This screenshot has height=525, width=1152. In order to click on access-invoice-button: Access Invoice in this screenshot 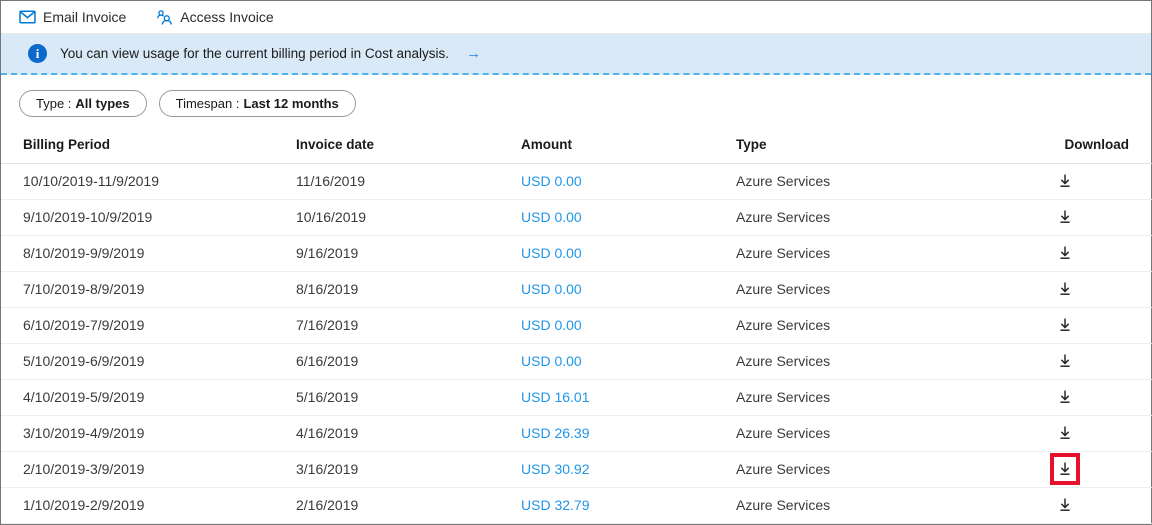, I will do `click(215, 17)`.